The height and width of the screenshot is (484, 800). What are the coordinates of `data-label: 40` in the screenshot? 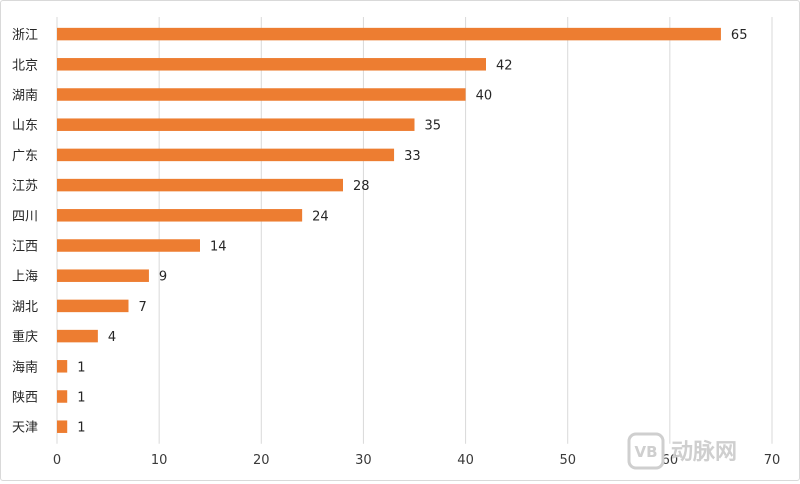 It's located at (484, 96).